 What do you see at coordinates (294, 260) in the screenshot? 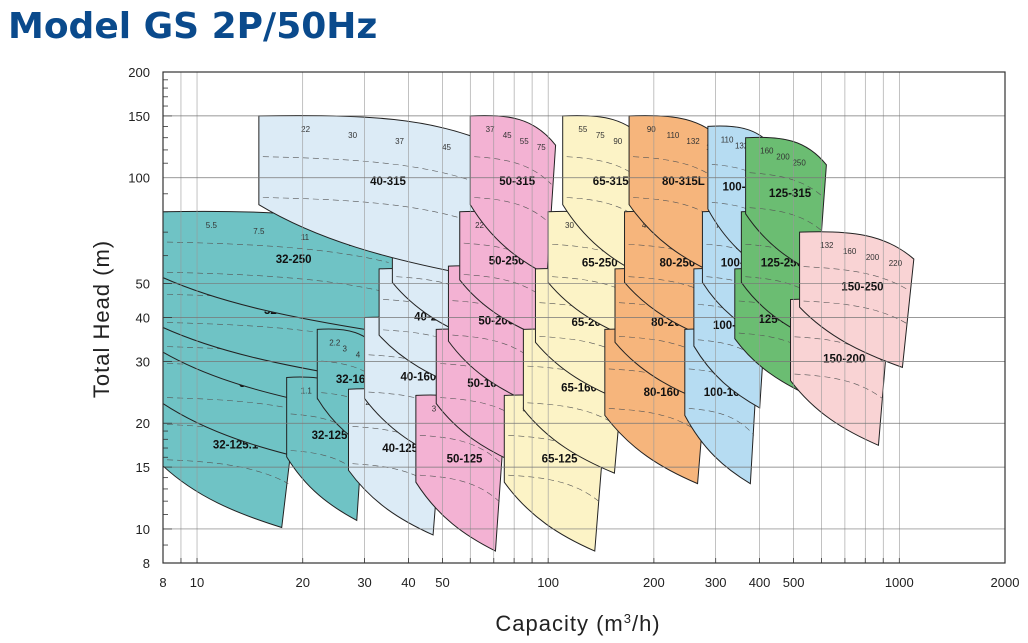
I see `zone-label: 32-250` at bounding box center [294, 260].